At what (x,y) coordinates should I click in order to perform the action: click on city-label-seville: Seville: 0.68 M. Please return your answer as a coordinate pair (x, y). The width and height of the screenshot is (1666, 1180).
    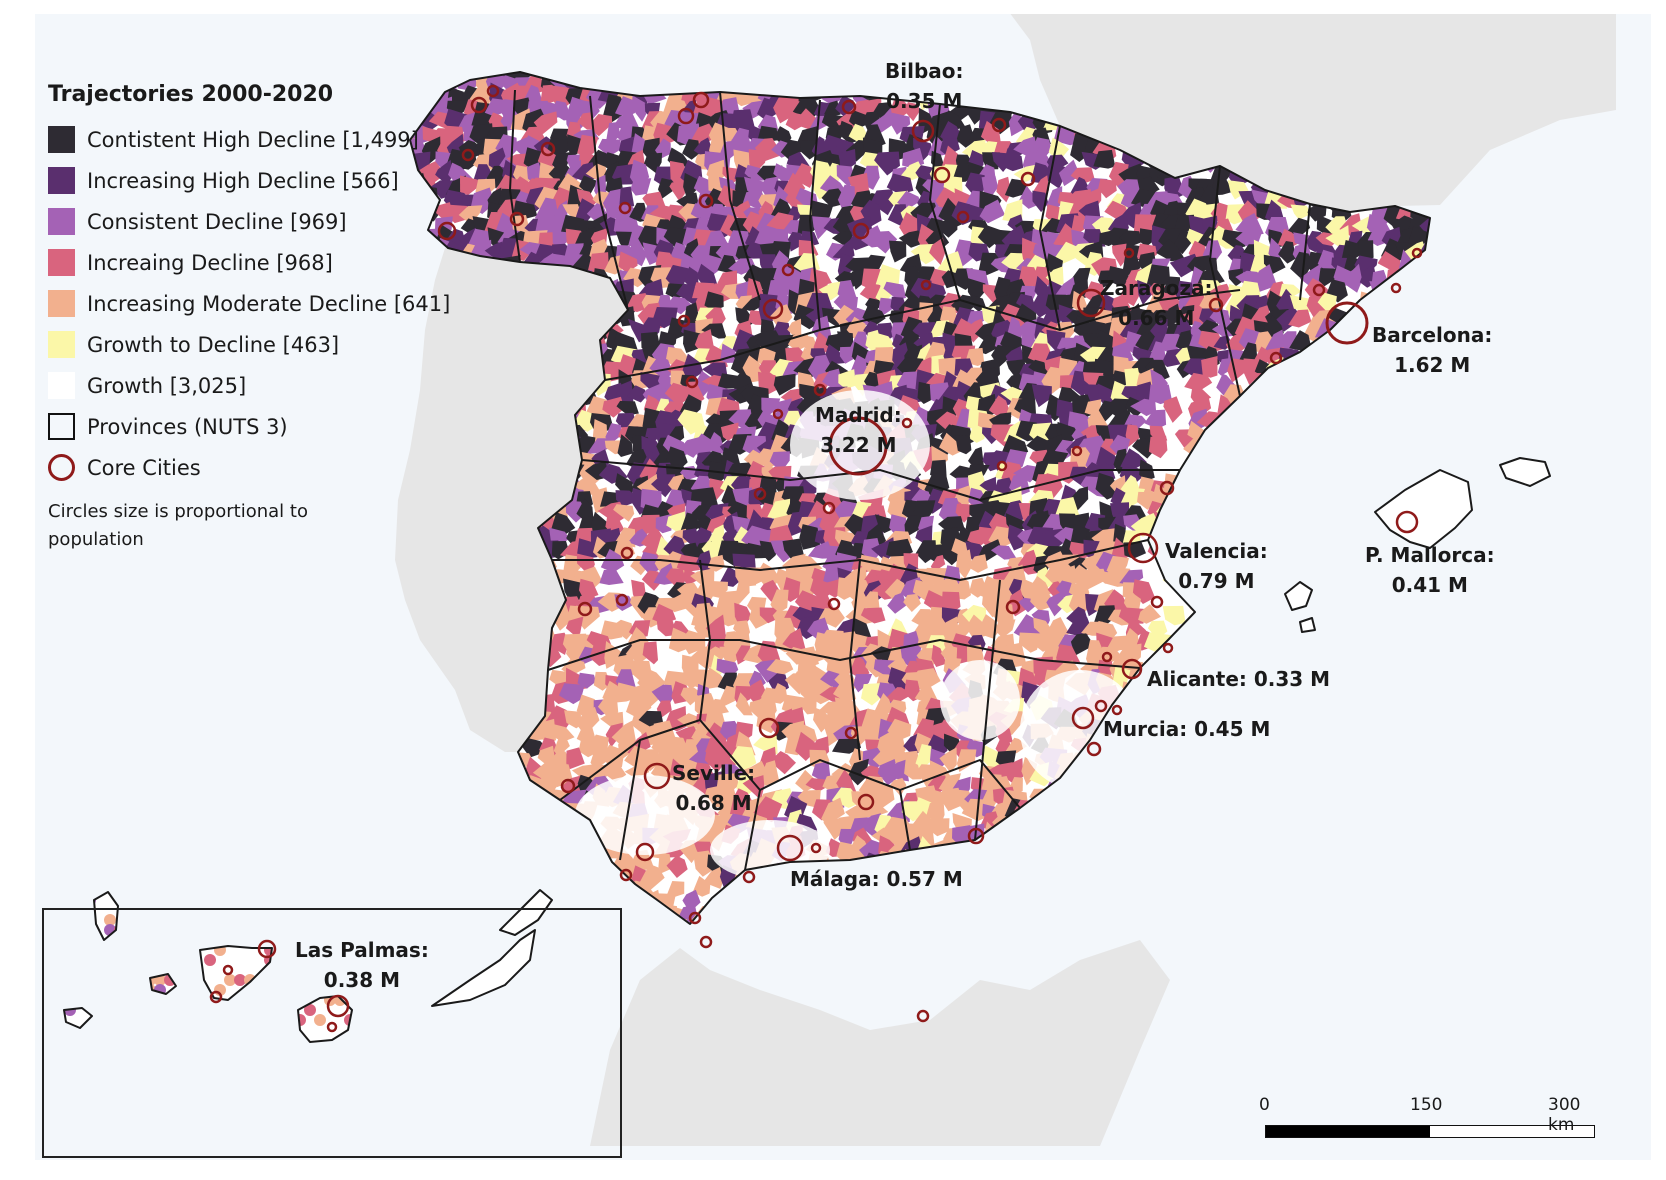
    Looking at the image, I should click on (713, 788).